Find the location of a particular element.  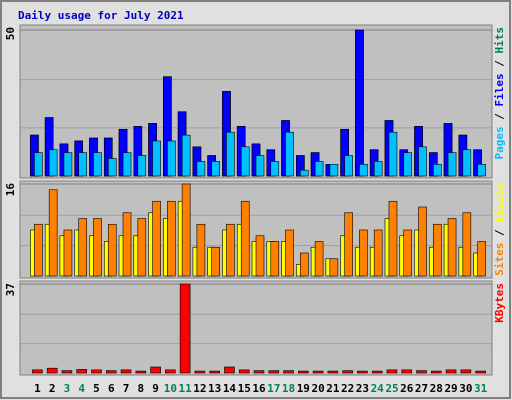

x-tick-label: 6 is located at coordinates (111, 388).